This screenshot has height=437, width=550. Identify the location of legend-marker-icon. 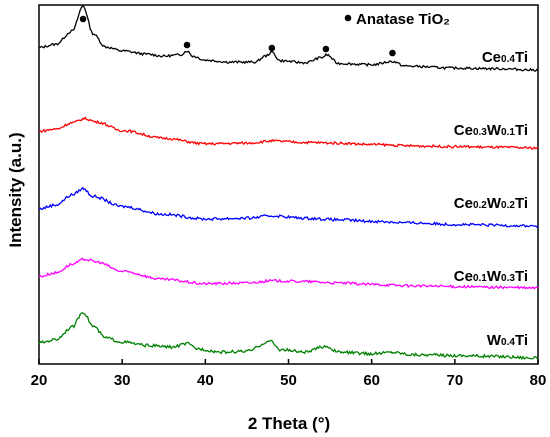
(348, 18).